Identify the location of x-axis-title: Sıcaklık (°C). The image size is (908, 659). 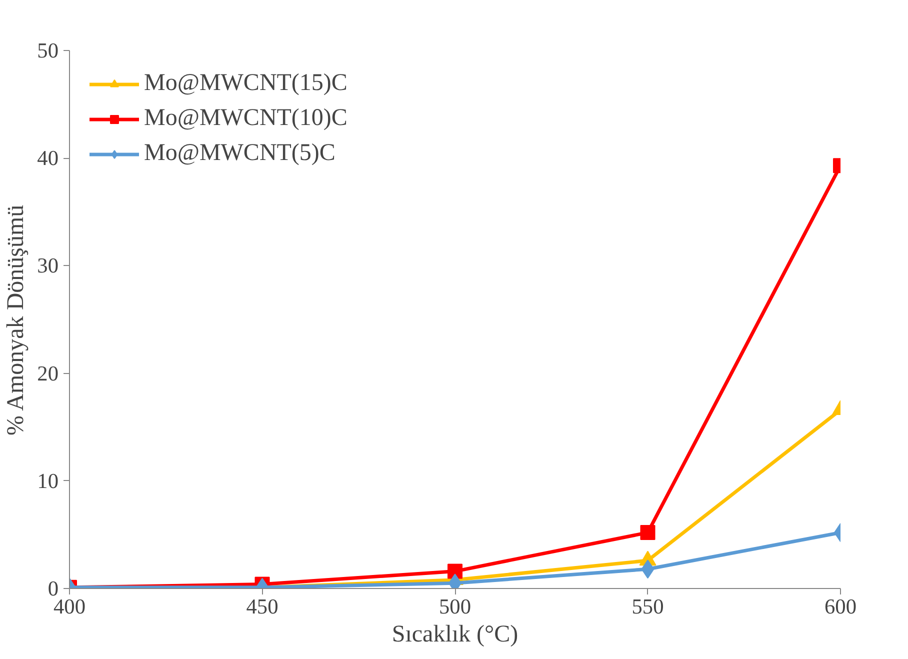
(455, 635).